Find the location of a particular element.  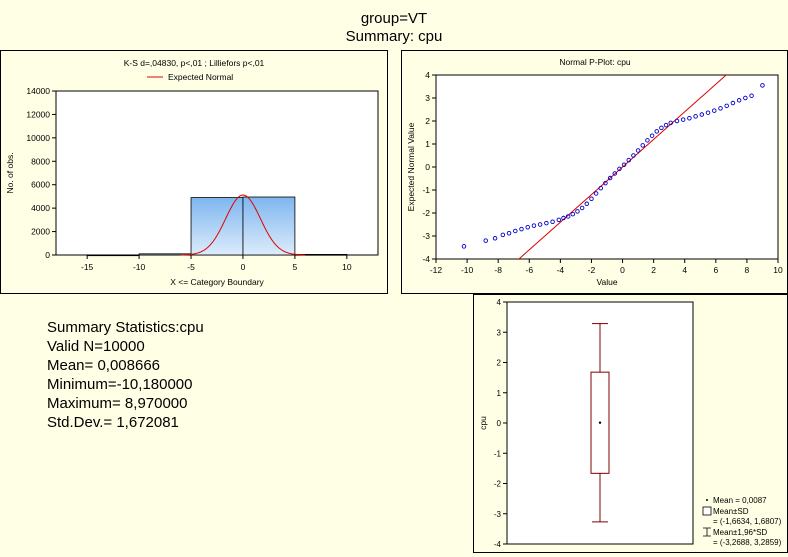

x-tick-label: -2 is located at coordinates (592, 270).